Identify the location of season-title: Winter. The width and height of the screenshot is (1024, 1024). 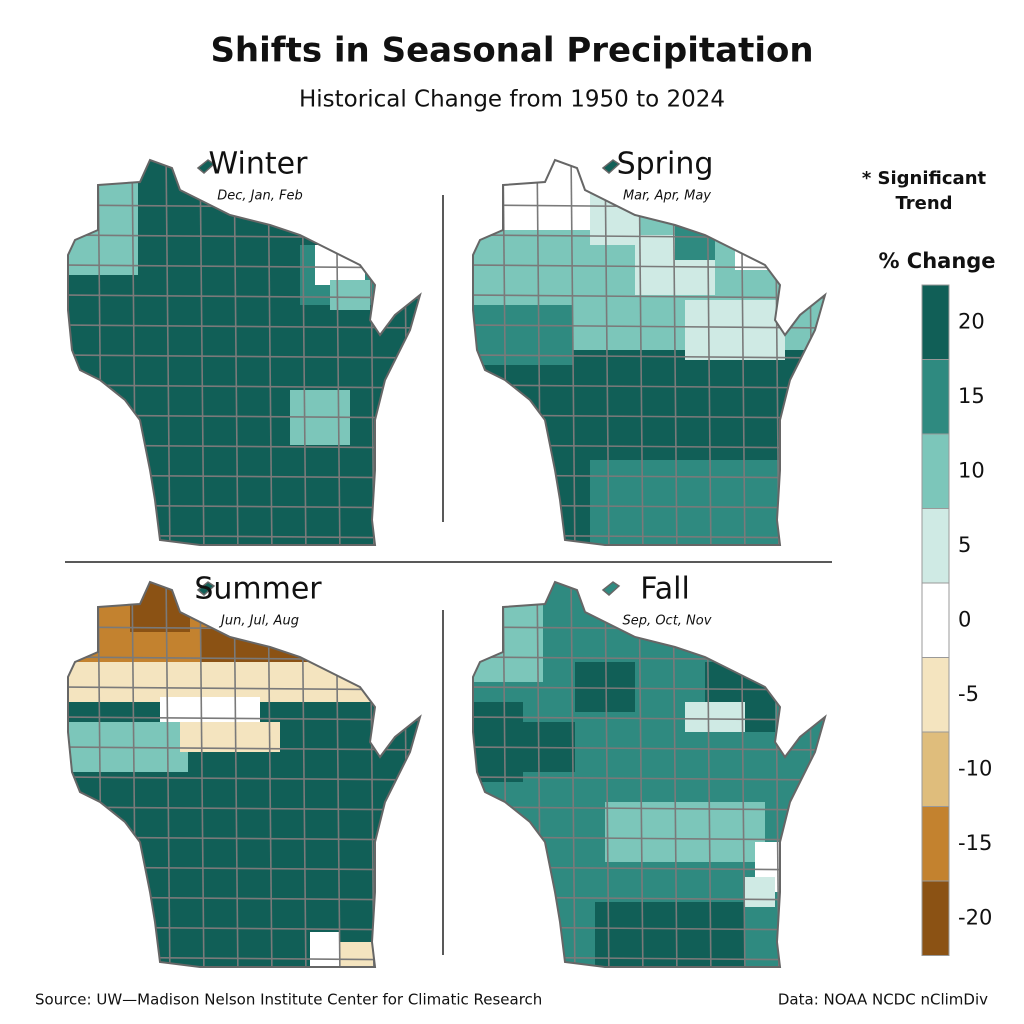
(259, 164).